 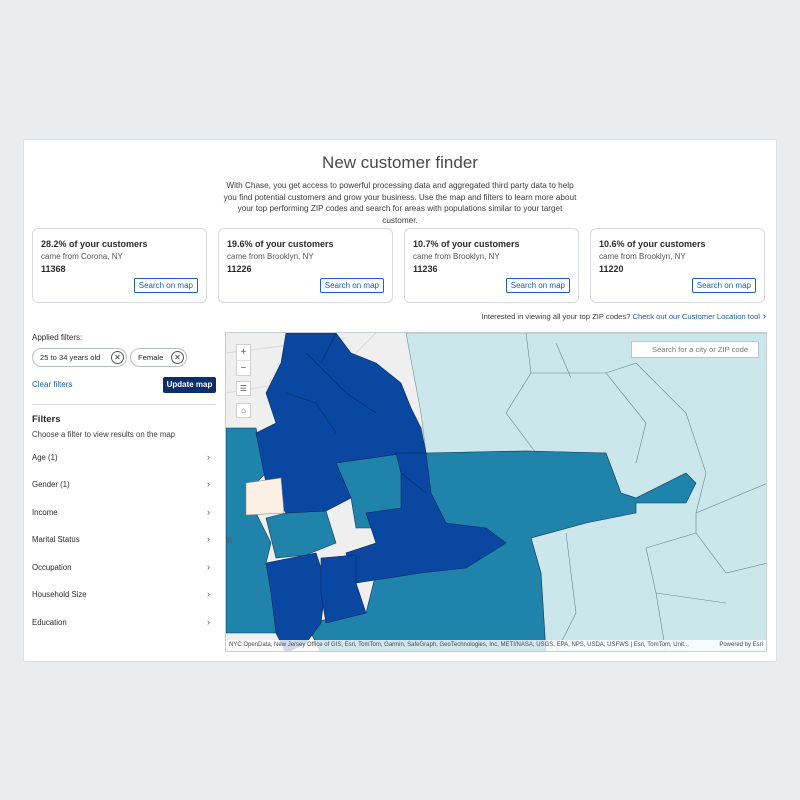 I want to click on card-zip: 11368, so click(x=53, y=269).